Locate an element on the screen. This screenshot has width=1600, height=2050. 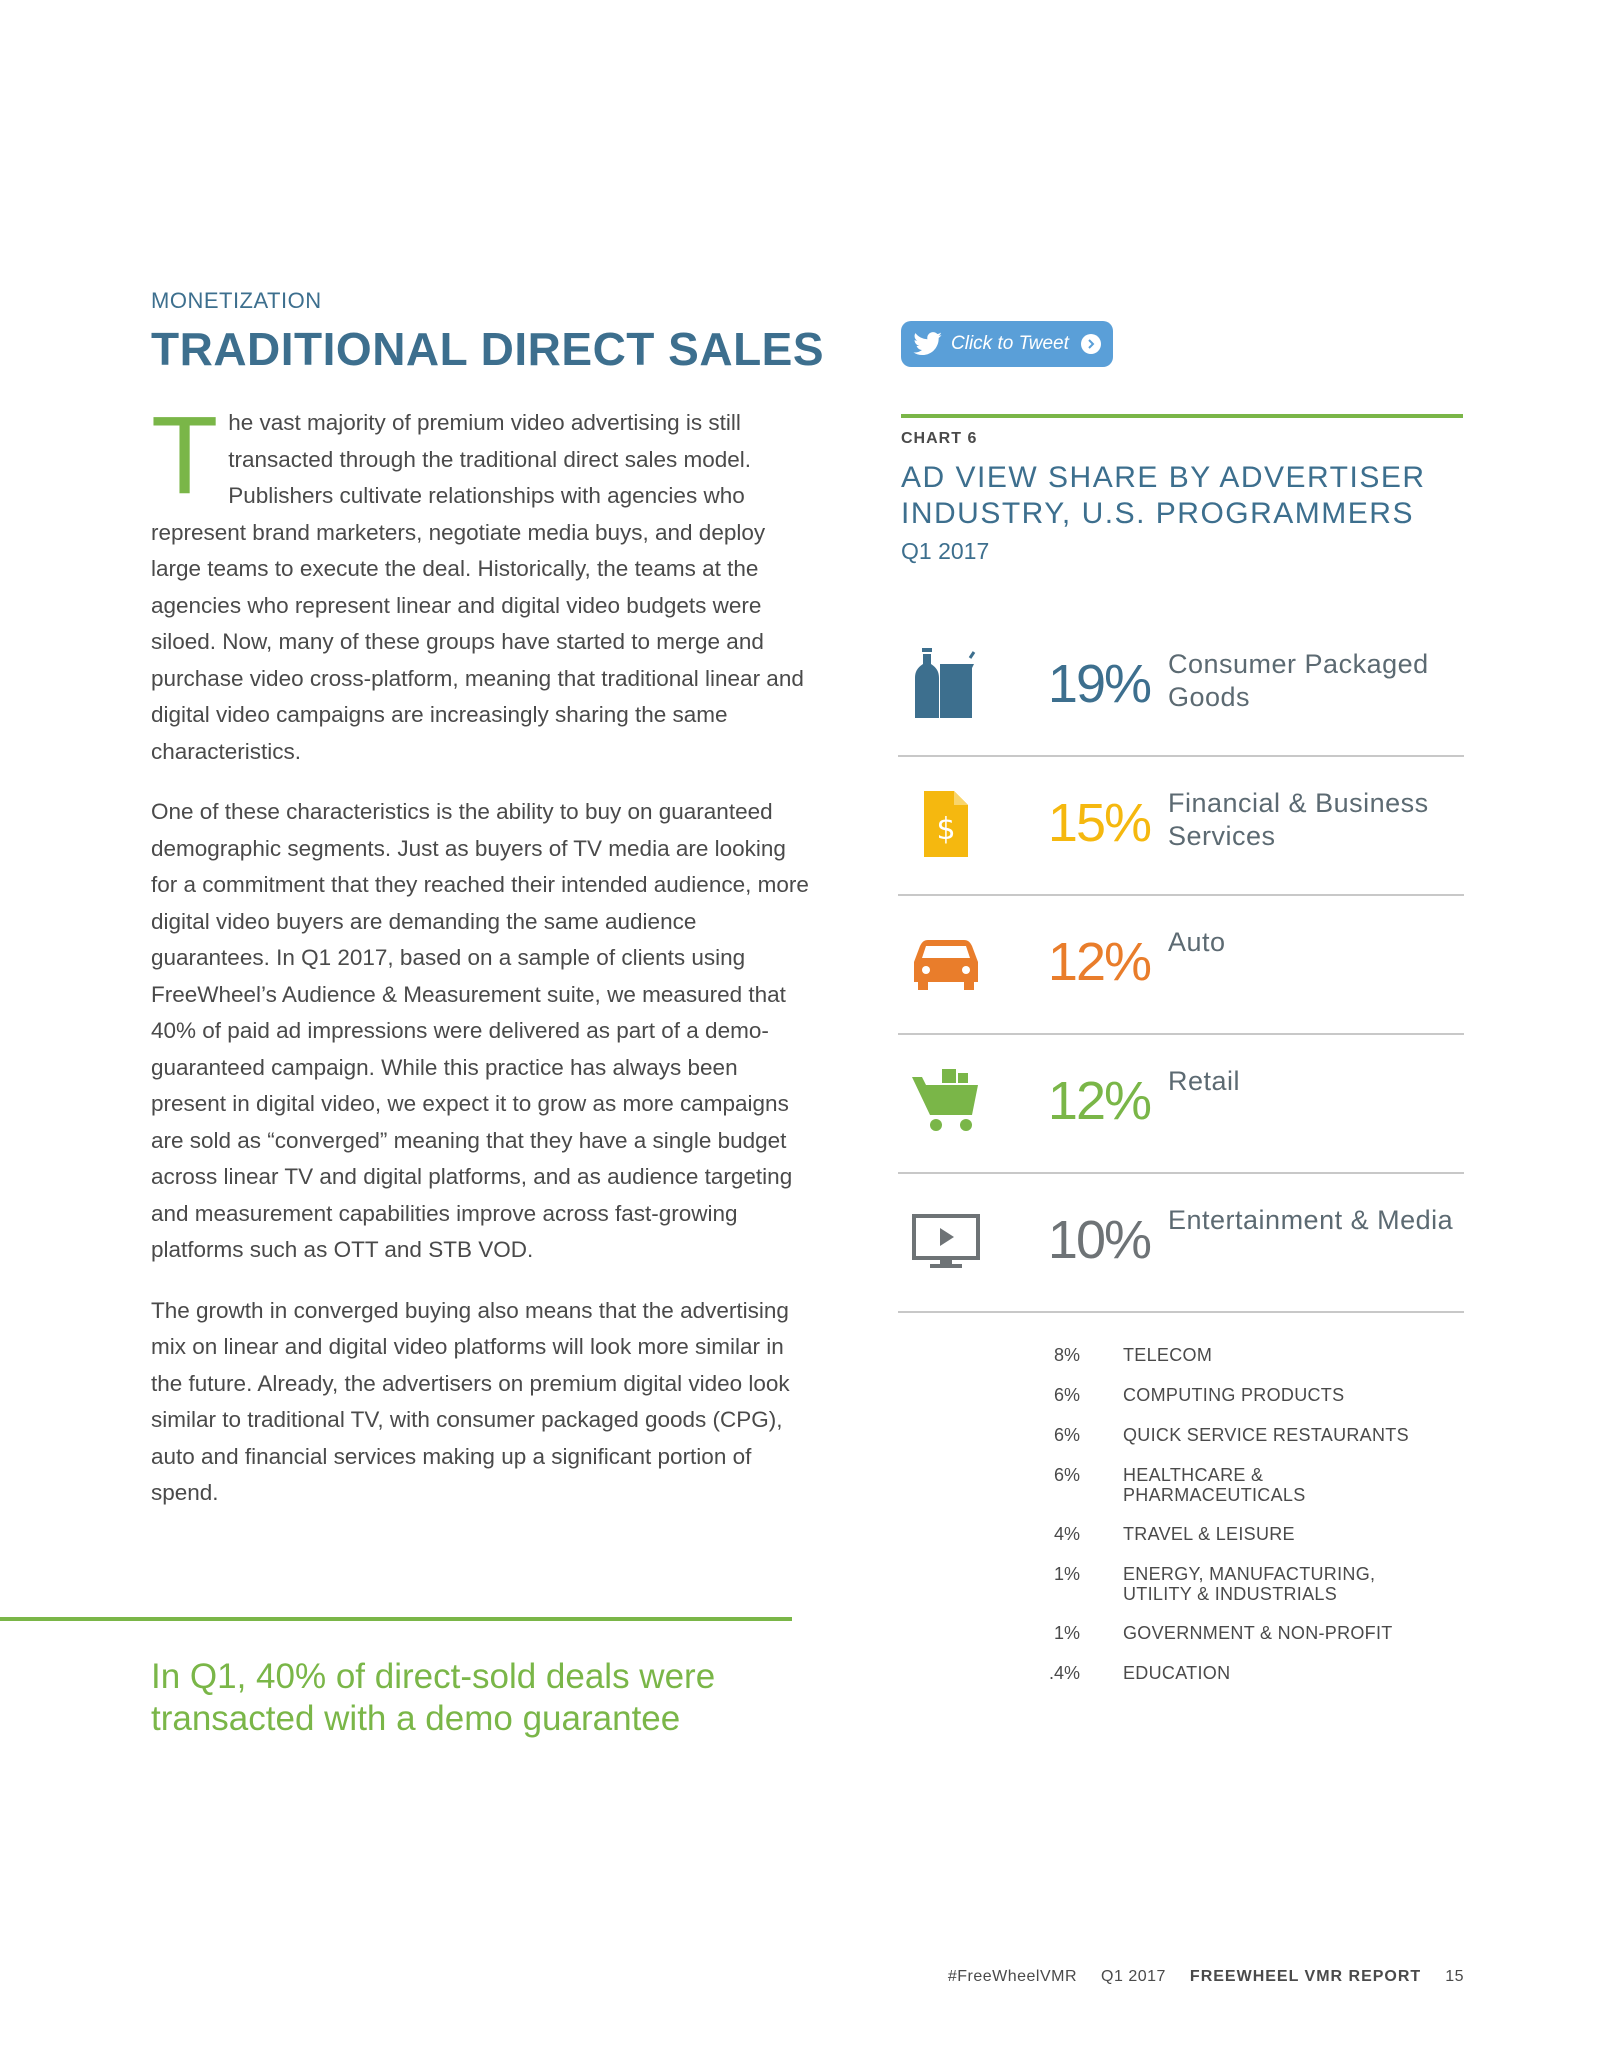
industry-row: $ 15% Financial & Business Services is located at coordinates (1181, 826).